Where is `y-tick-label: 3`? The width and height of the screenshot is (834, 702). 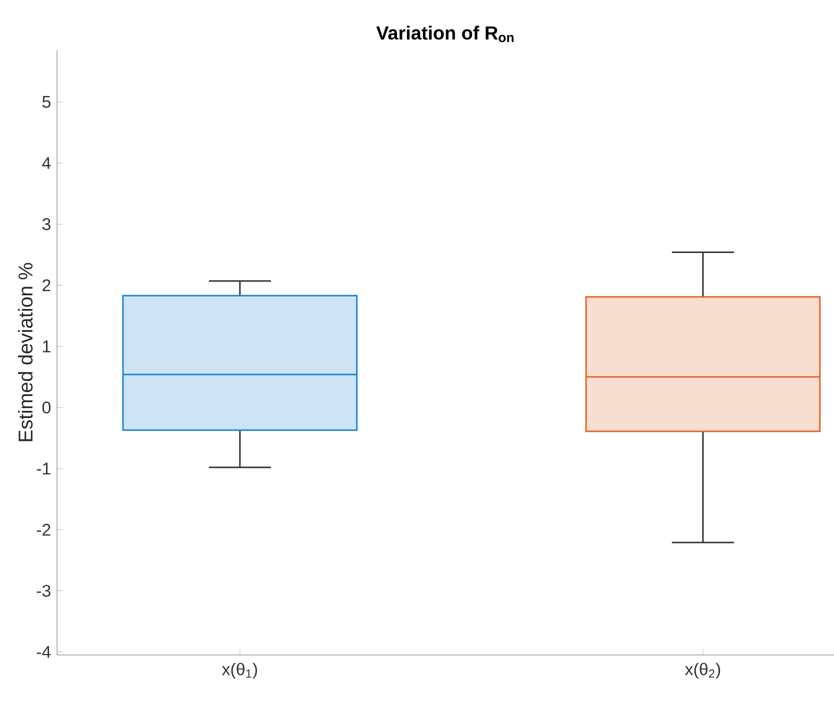 y-tick-label: 3 is located at coordinates (46, 224).